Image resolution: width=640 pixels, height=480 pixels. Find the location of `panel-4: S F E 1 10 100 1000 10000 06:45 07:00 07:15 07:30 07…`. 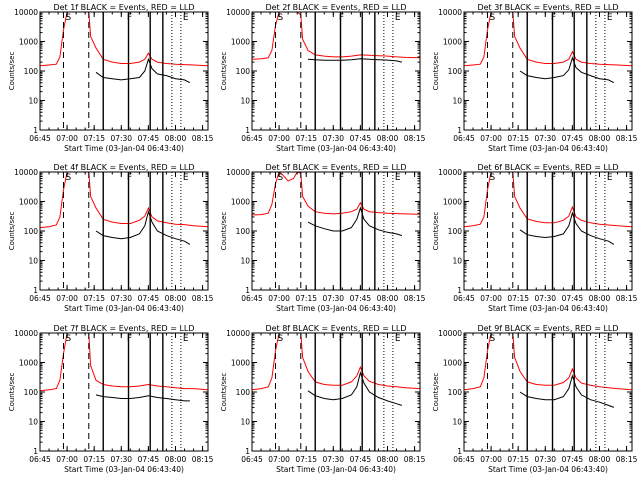

panel-4: S F E 1 10 100 1000 10000 06:45 07:00 07:15 07:30 07… is located at coordinates (111, 238).